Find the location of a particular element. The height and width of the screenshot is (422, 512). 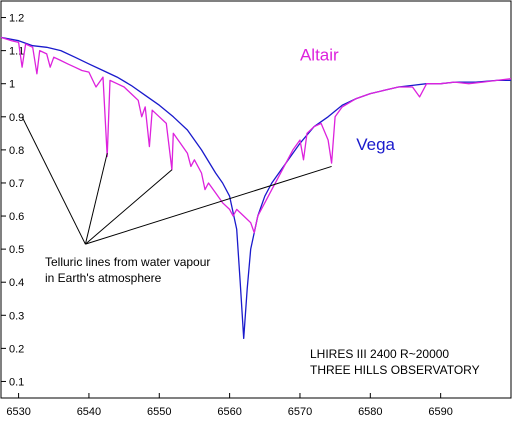

y-tick-label: 0.5 is located at coordinates (16, 250).